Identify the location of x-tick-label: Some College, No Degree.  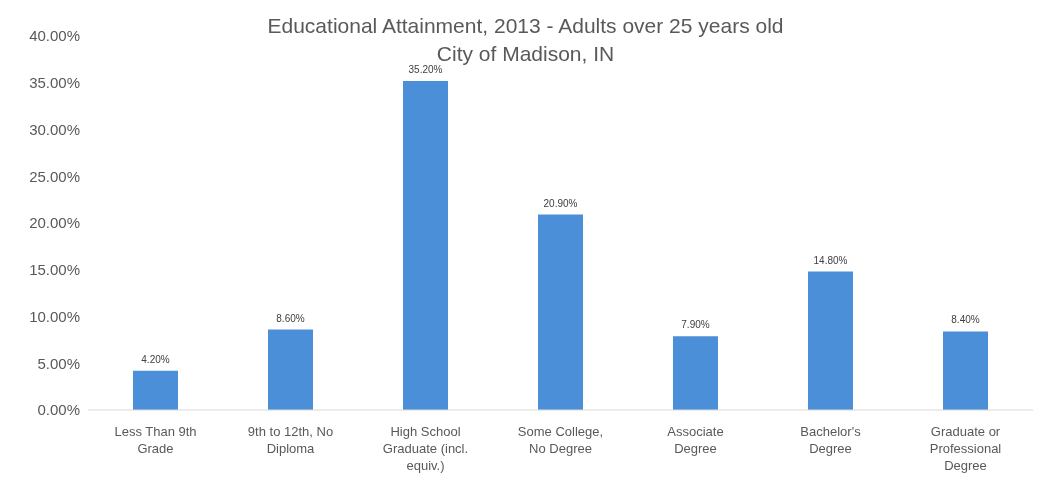
(560, 440).